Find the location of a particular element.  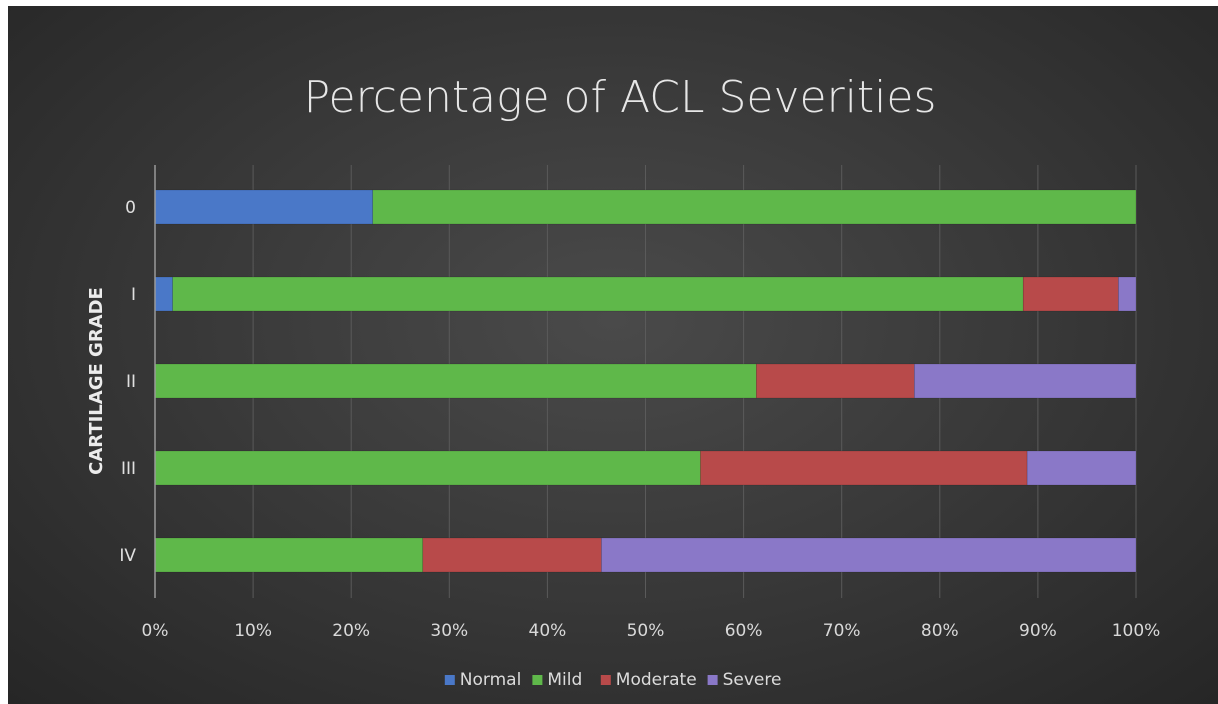

bar-segment-severe-grade-I is located at coordinates (1127, 294).